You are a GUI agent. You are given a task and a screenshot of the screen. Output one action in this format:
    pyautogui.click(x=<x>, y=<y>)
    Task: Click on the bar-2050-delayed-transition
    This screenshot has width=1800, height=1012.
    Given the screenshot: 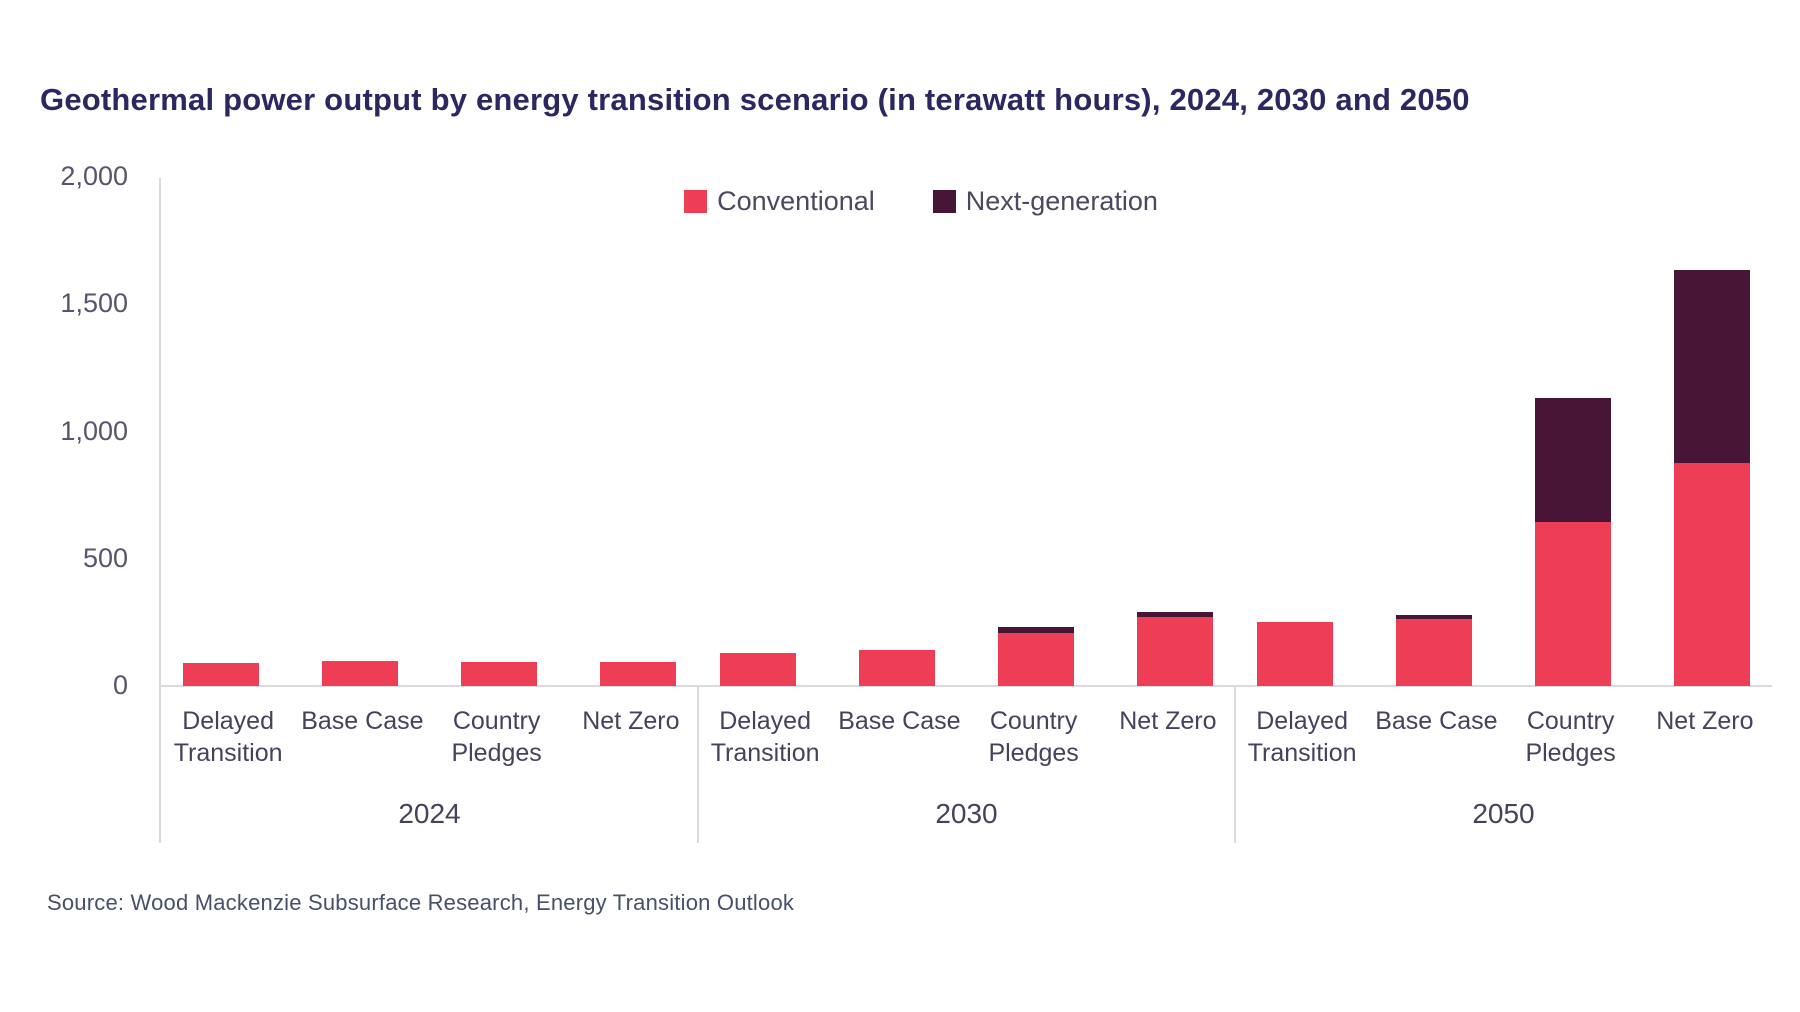 What is the action you would take?
    pyautogui.click(x=1295, y=654)
    